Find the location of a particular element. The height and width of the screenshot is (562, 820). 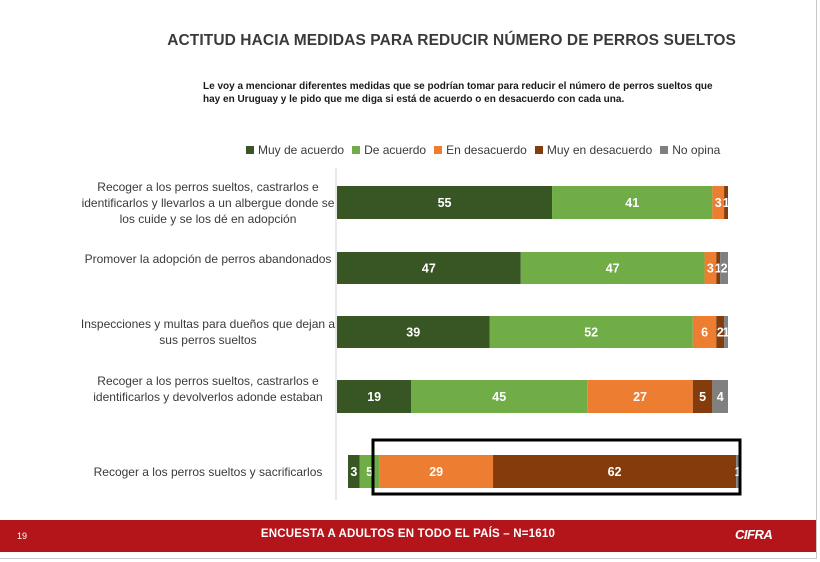

data-label: 52 is located at coordinates (591, 333).